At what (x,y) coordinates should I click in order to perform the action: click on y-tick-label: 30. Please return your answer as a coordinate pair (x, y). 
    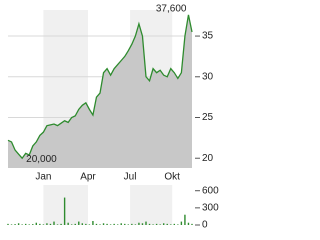
    Looking at the image, I should click on (208, 76).